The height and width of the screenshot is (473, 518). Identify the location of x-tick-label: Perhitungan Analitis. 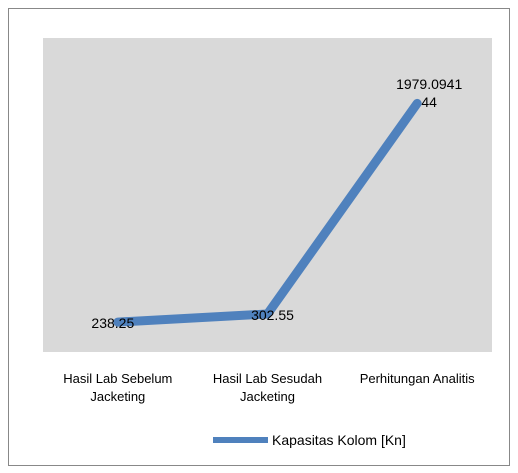
(417, 378).